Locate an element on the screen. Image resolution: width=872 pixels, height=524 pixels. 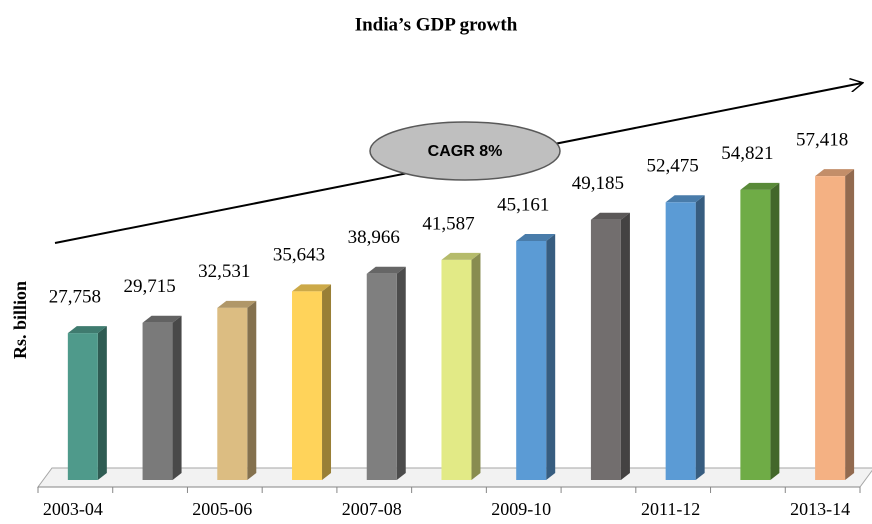
x-tick-label: 2005-06 is located at coordinates (222, 509).